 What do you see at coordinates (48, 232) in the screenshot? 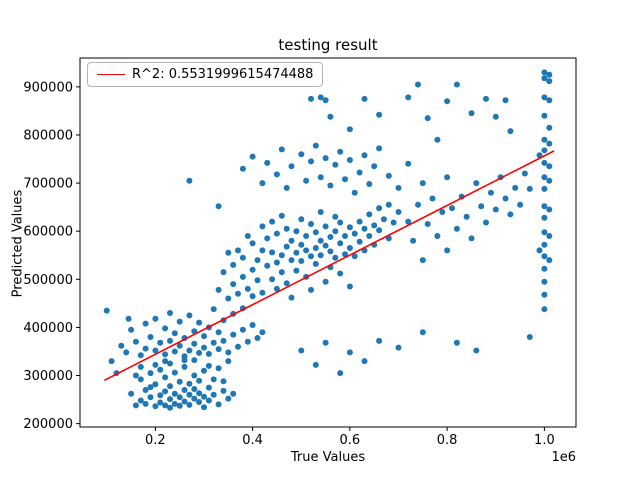
I see `y-tick-label: 600000` at bounding box center [48, 232].